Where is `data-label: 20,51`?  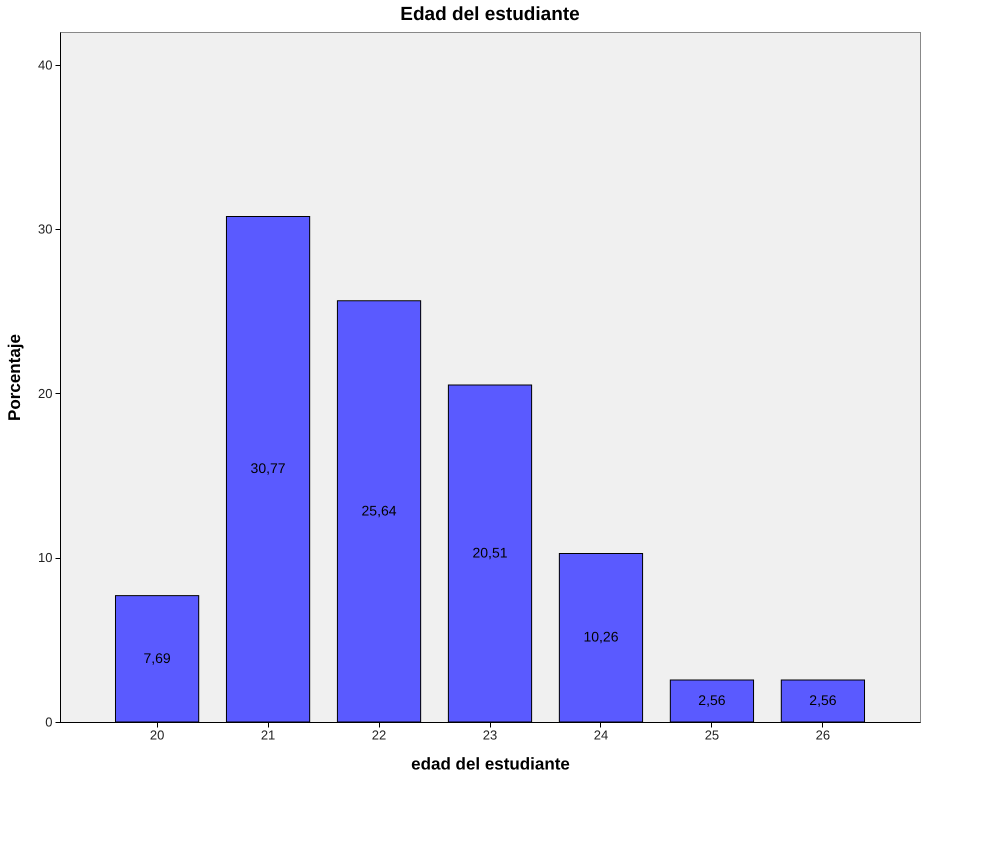 data-label: 20,51 is located at coordinates (490, 552).